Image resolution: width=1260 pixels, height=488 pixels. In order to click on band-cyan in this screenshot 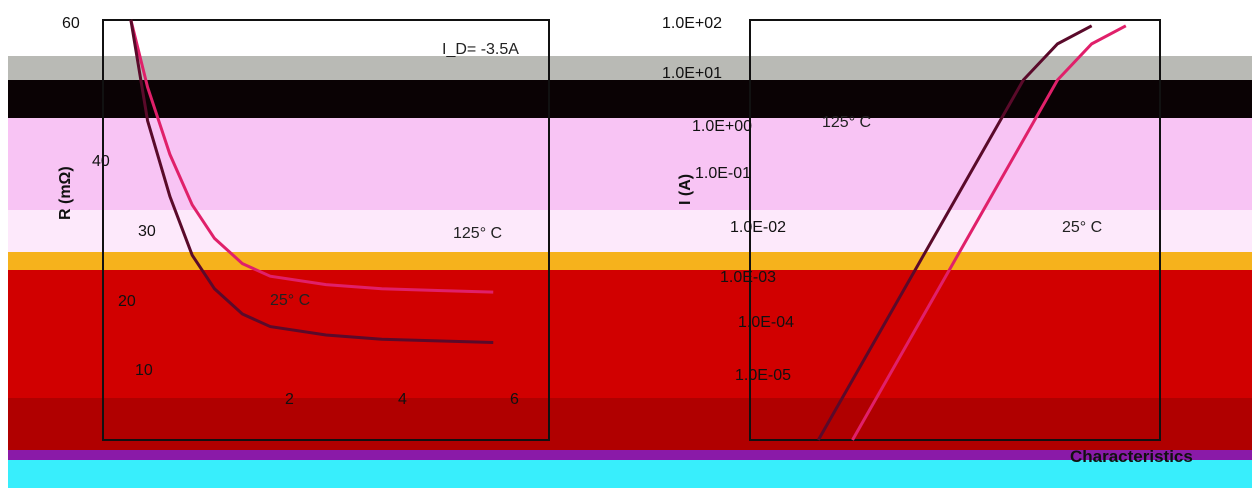, I will do `click(630, 474)`.